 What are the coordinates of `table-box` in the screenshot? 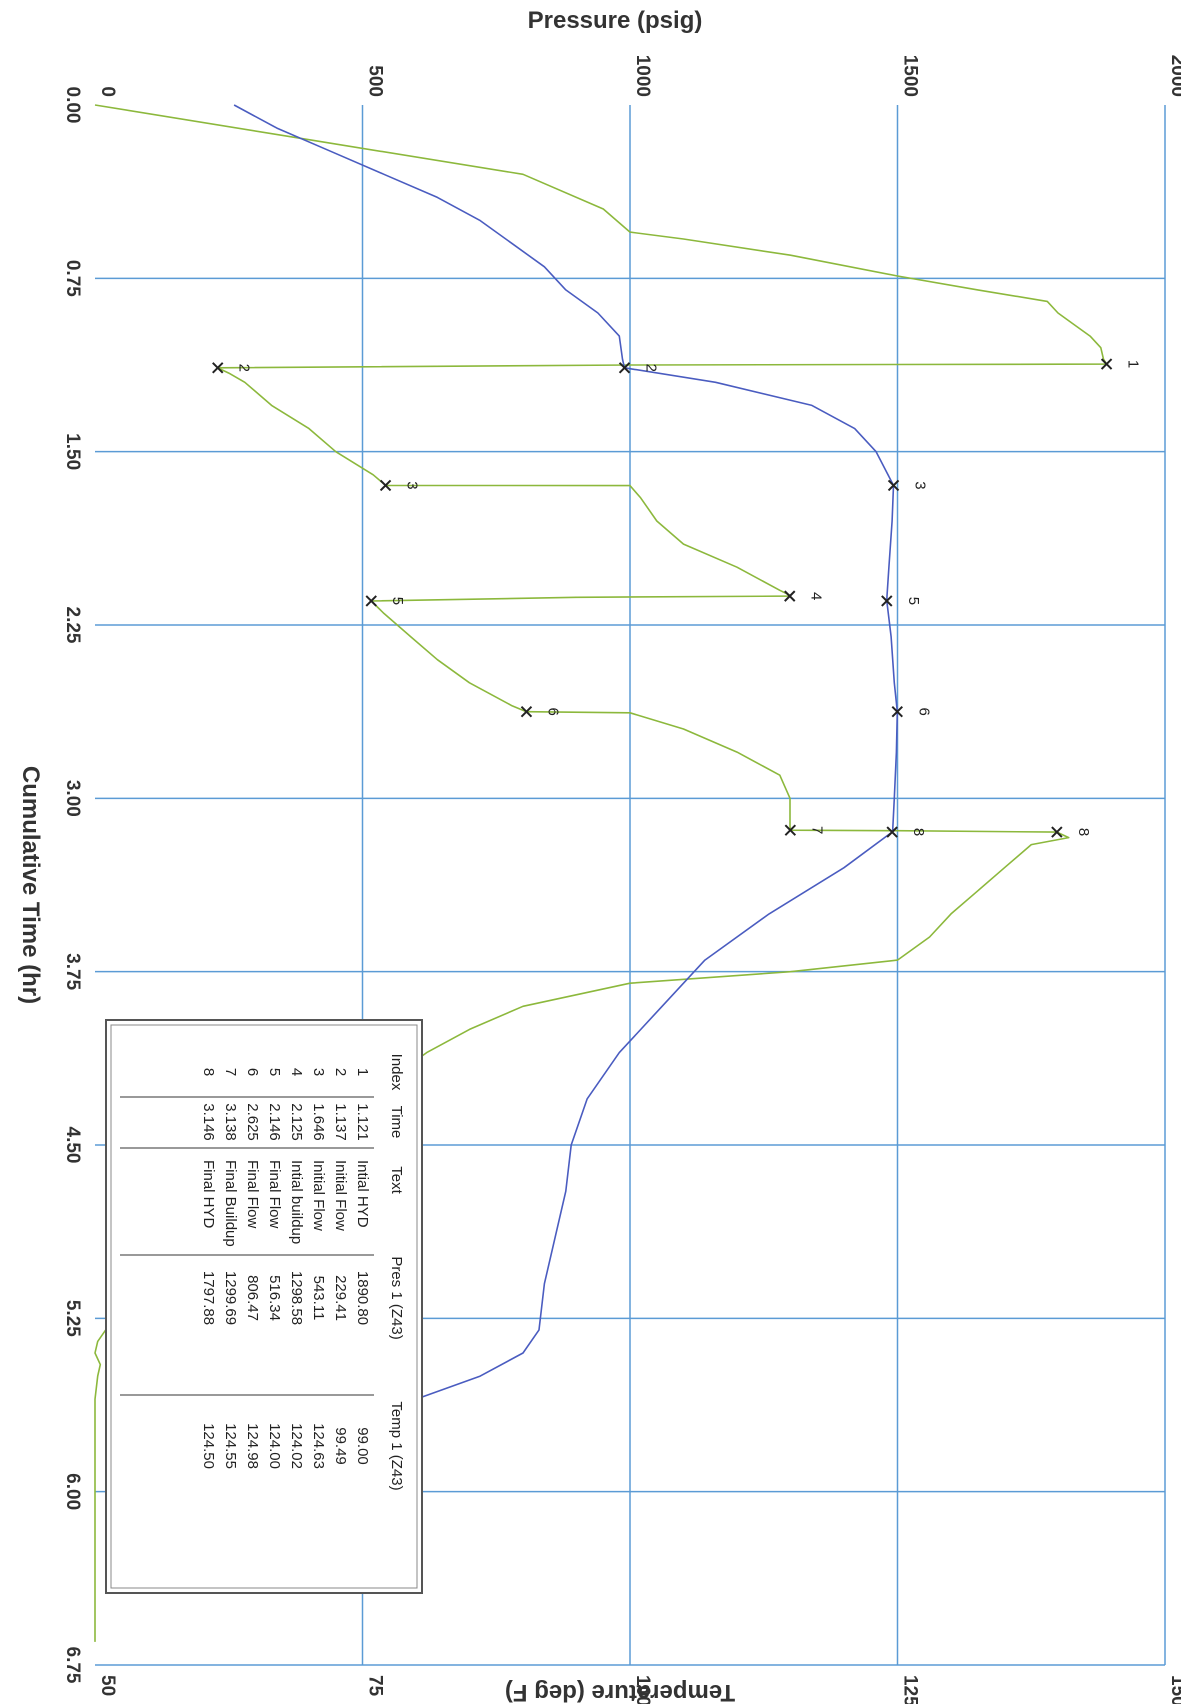 It's located at (264, 1306).